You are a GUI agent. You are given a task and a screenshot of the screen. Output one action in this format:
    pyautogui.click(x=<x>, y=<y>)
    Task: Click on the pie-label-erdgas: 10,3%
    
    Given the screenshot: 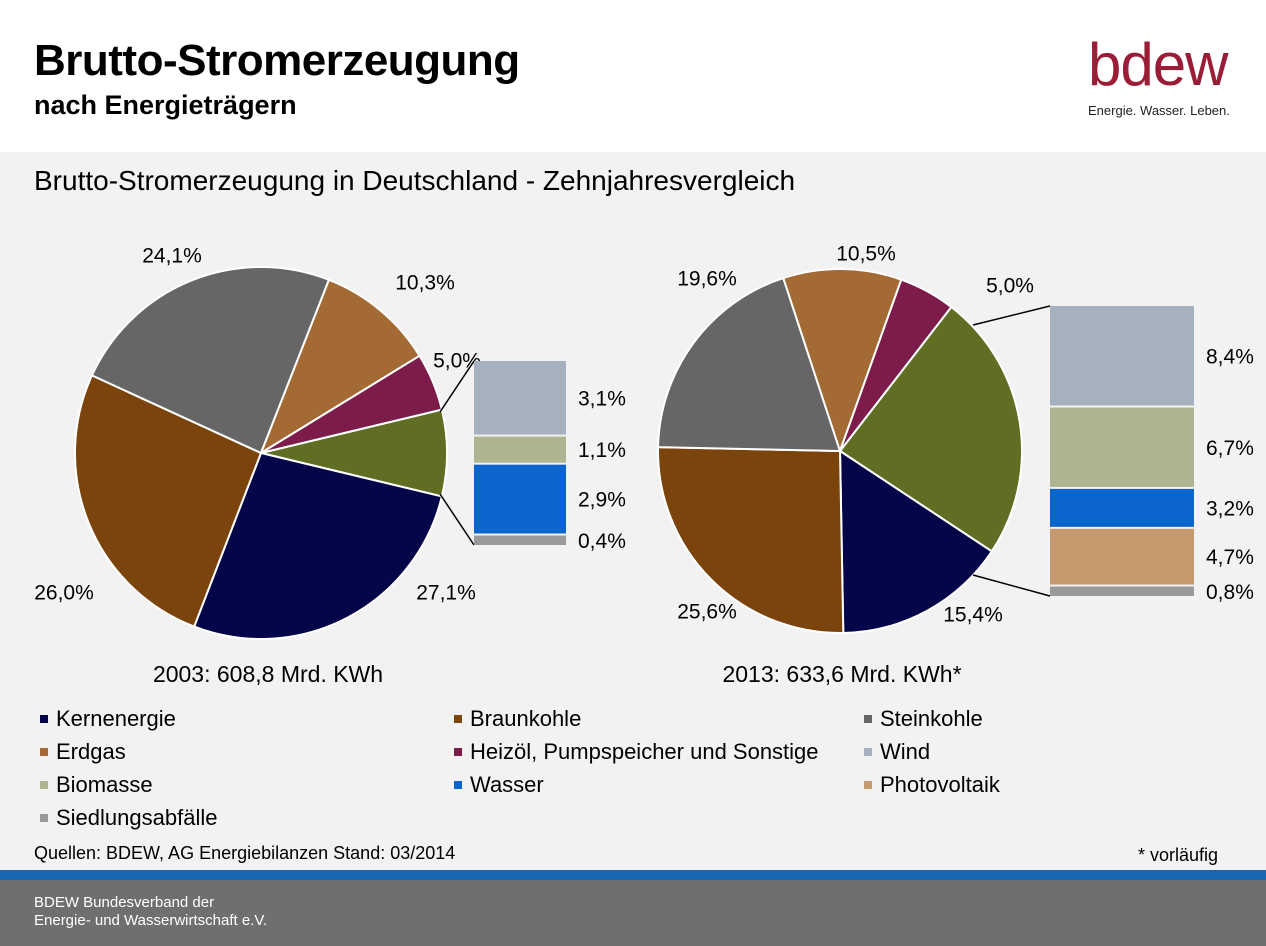 What is the action you would take?
    pyautogui.click(x=425, y=283)
    